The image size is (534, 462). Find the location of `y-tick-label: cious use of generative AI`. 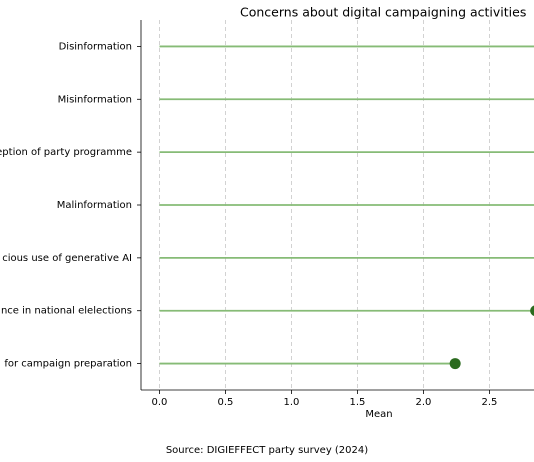

y-tick-label: cious use of generative AI is located at coordinates (67, 258).